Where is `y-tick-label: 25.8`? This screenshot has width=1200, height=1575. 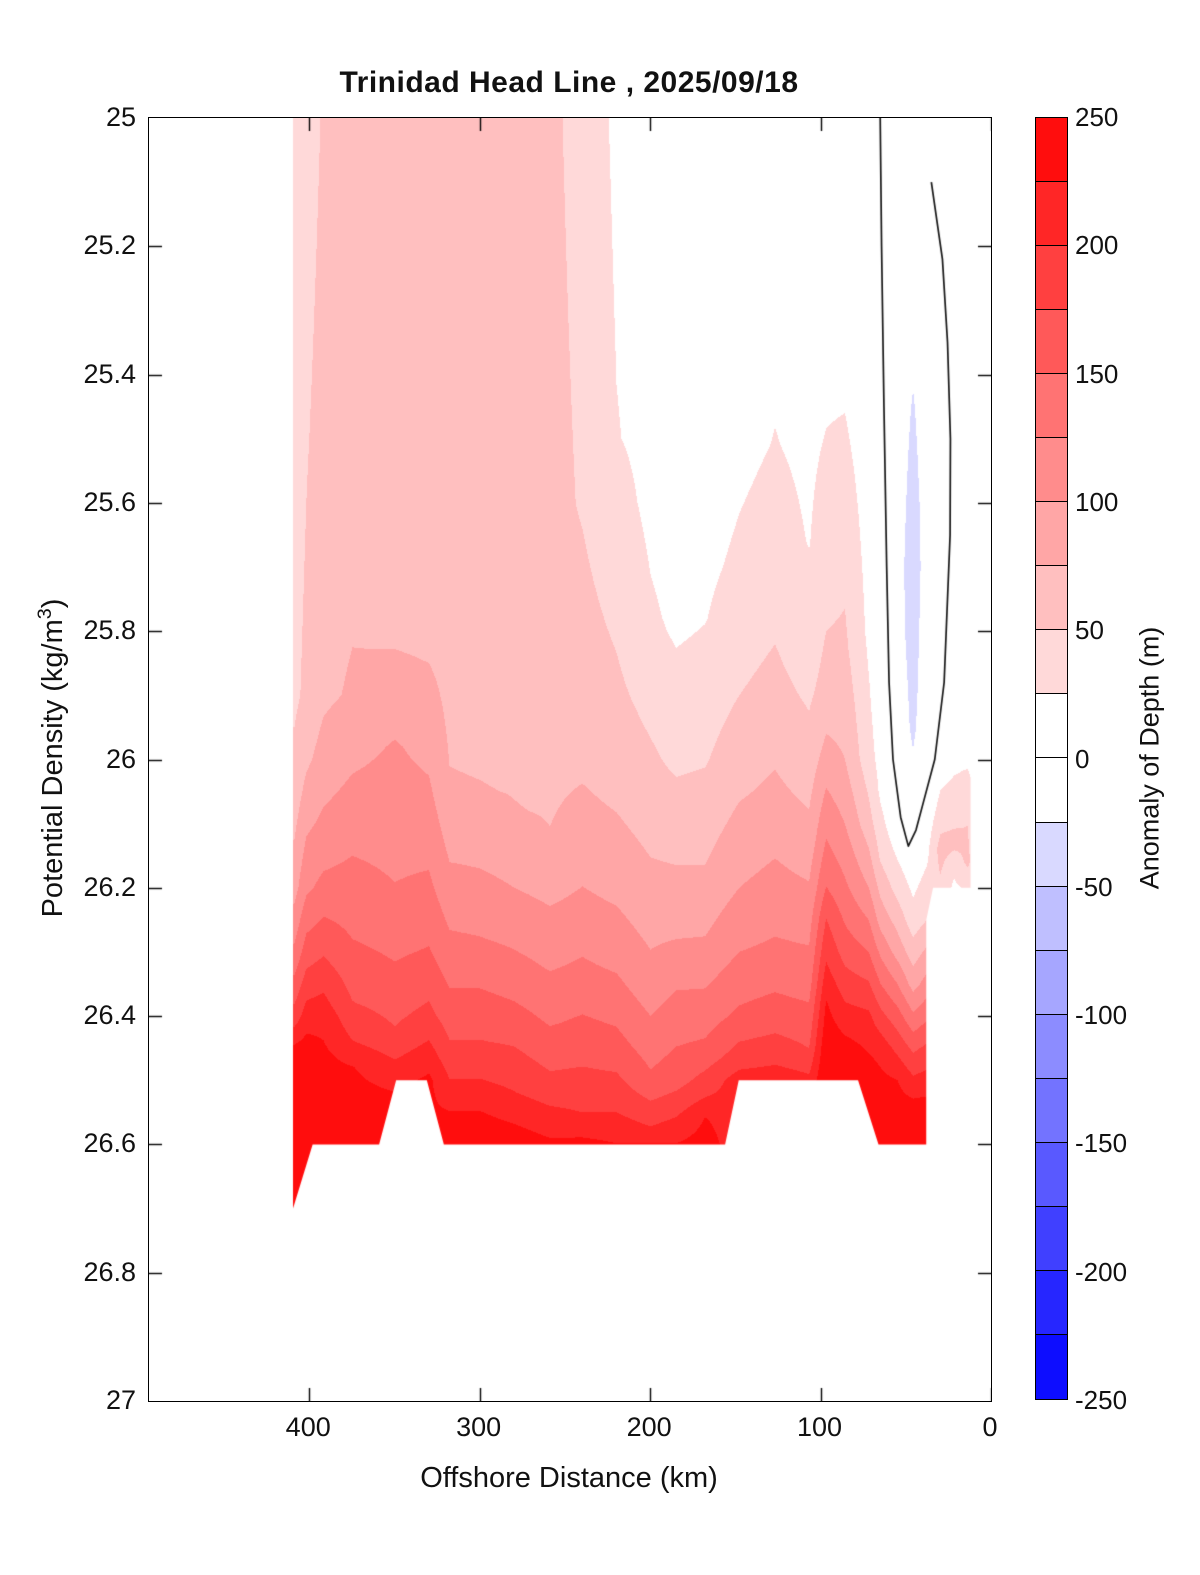 y-tick-label: 25.8 is located at coordinates (109, 630).